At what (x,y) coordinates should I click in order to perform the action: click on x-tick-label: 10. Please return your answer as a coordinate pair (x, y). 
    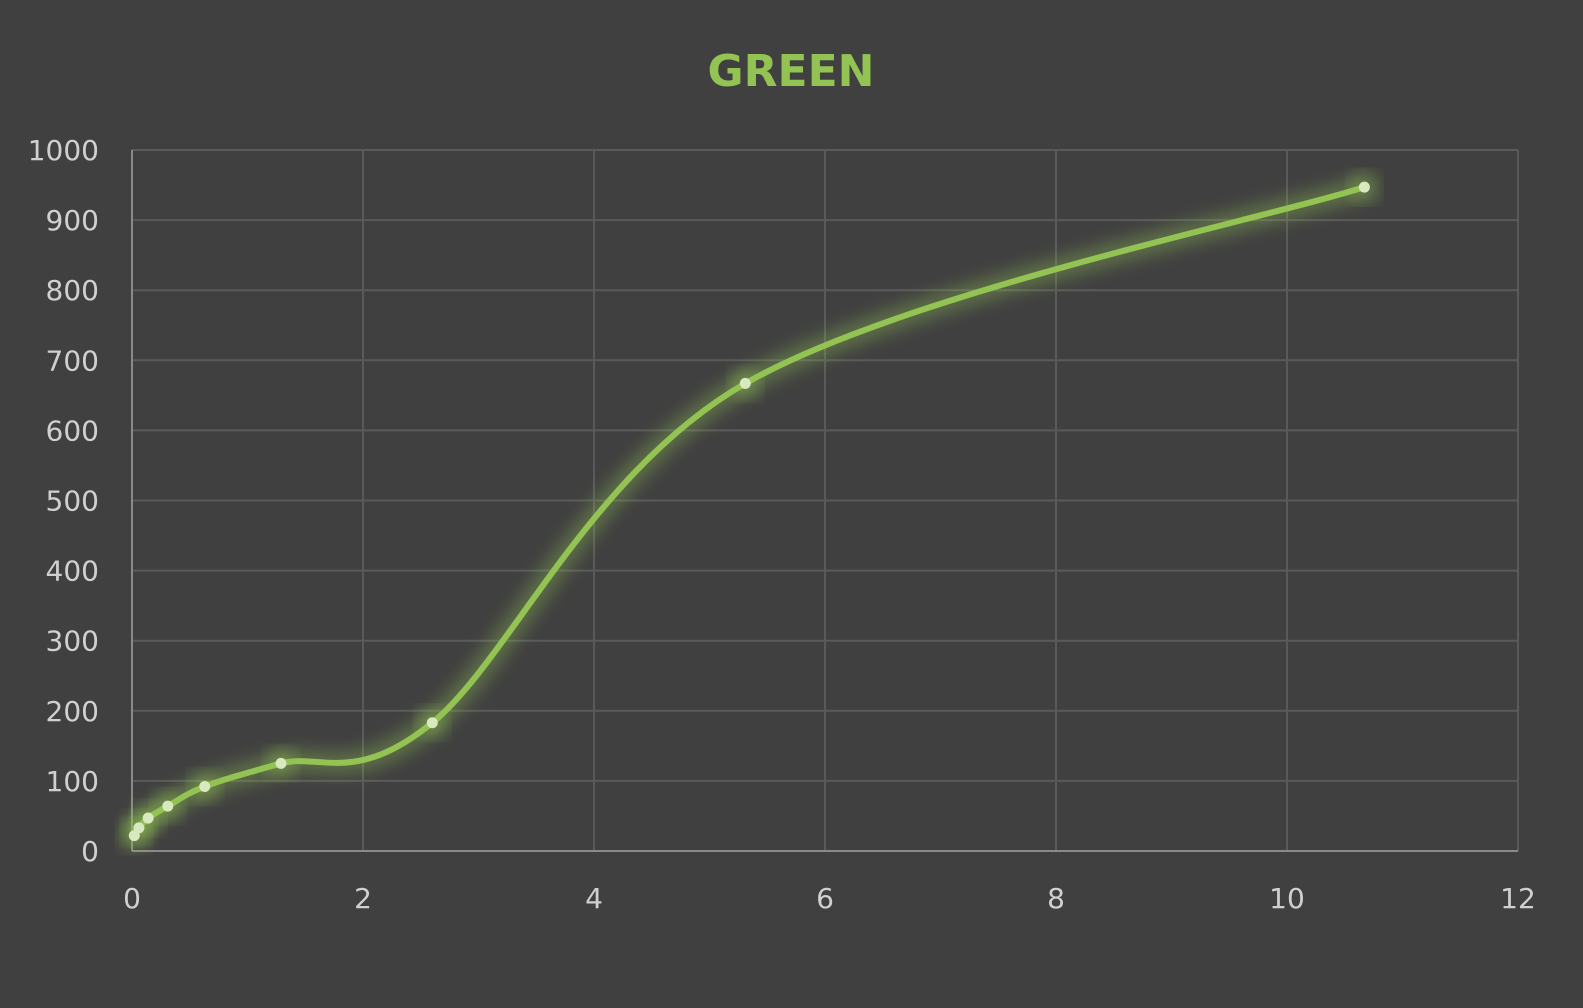
    Looking at the image, I should click on (1287, 898).